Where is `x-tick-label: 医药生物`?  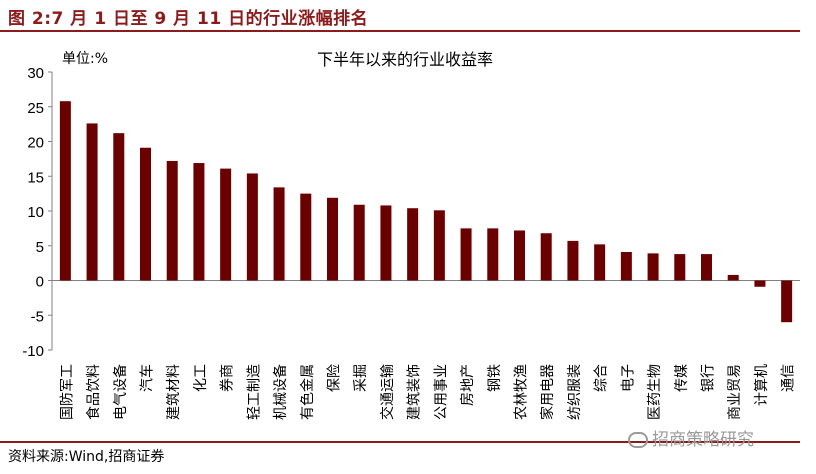
x-tick-label: 医药生物 is located at coordinates (655, 392).